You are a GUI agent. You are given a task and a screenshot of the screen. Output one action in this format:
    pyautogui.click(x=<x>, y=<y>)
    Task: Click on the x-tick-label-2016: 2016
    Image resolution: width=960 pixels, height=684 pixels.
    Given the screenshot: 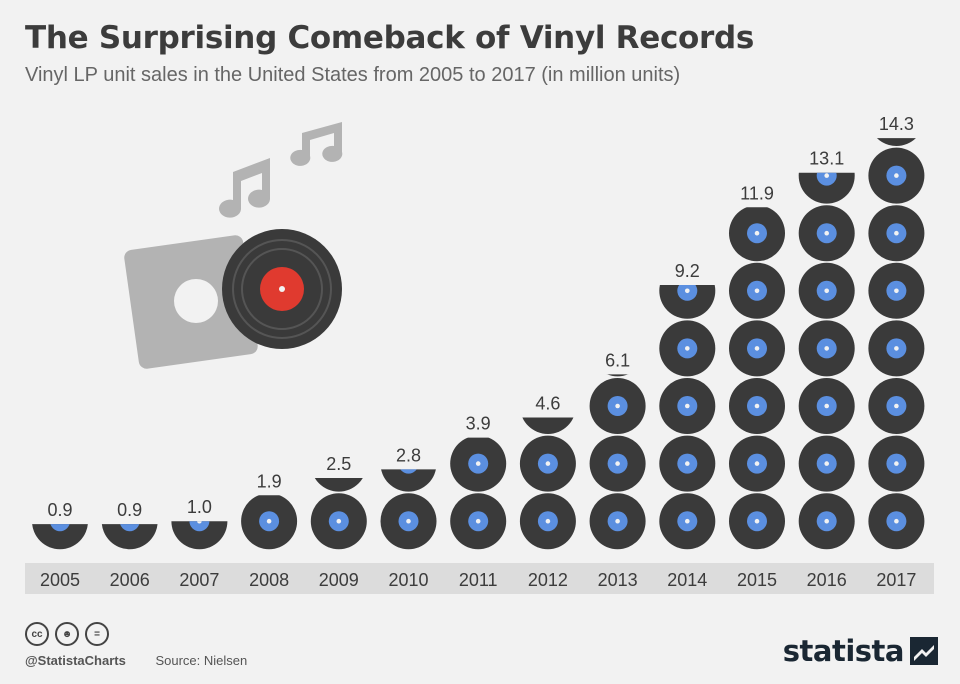 What is the action you would take?
    pyautogui.click(x=827, y=580)
    